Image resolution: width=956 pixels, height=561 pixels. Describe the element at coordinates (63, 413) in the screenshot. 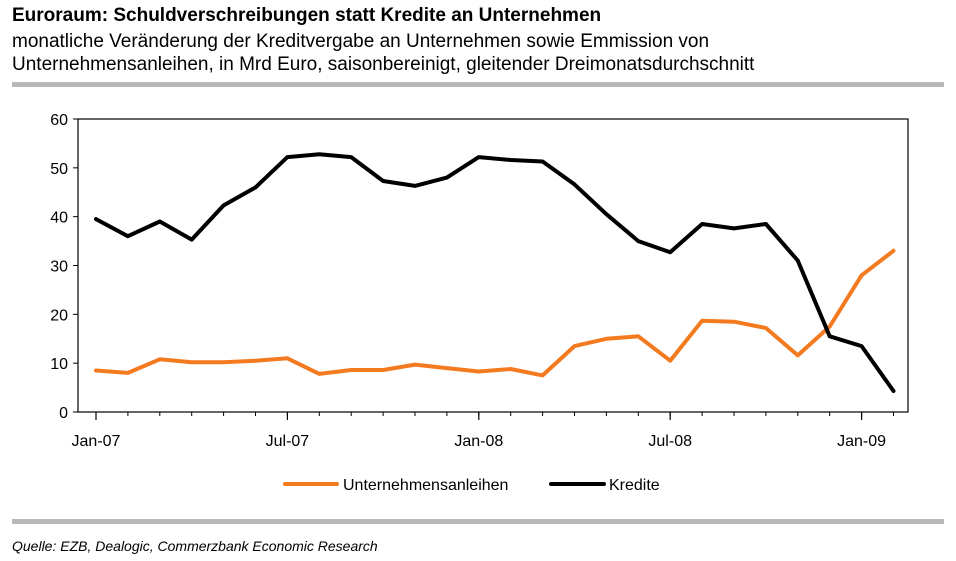

I see `y-tick-label: 0` at that location.